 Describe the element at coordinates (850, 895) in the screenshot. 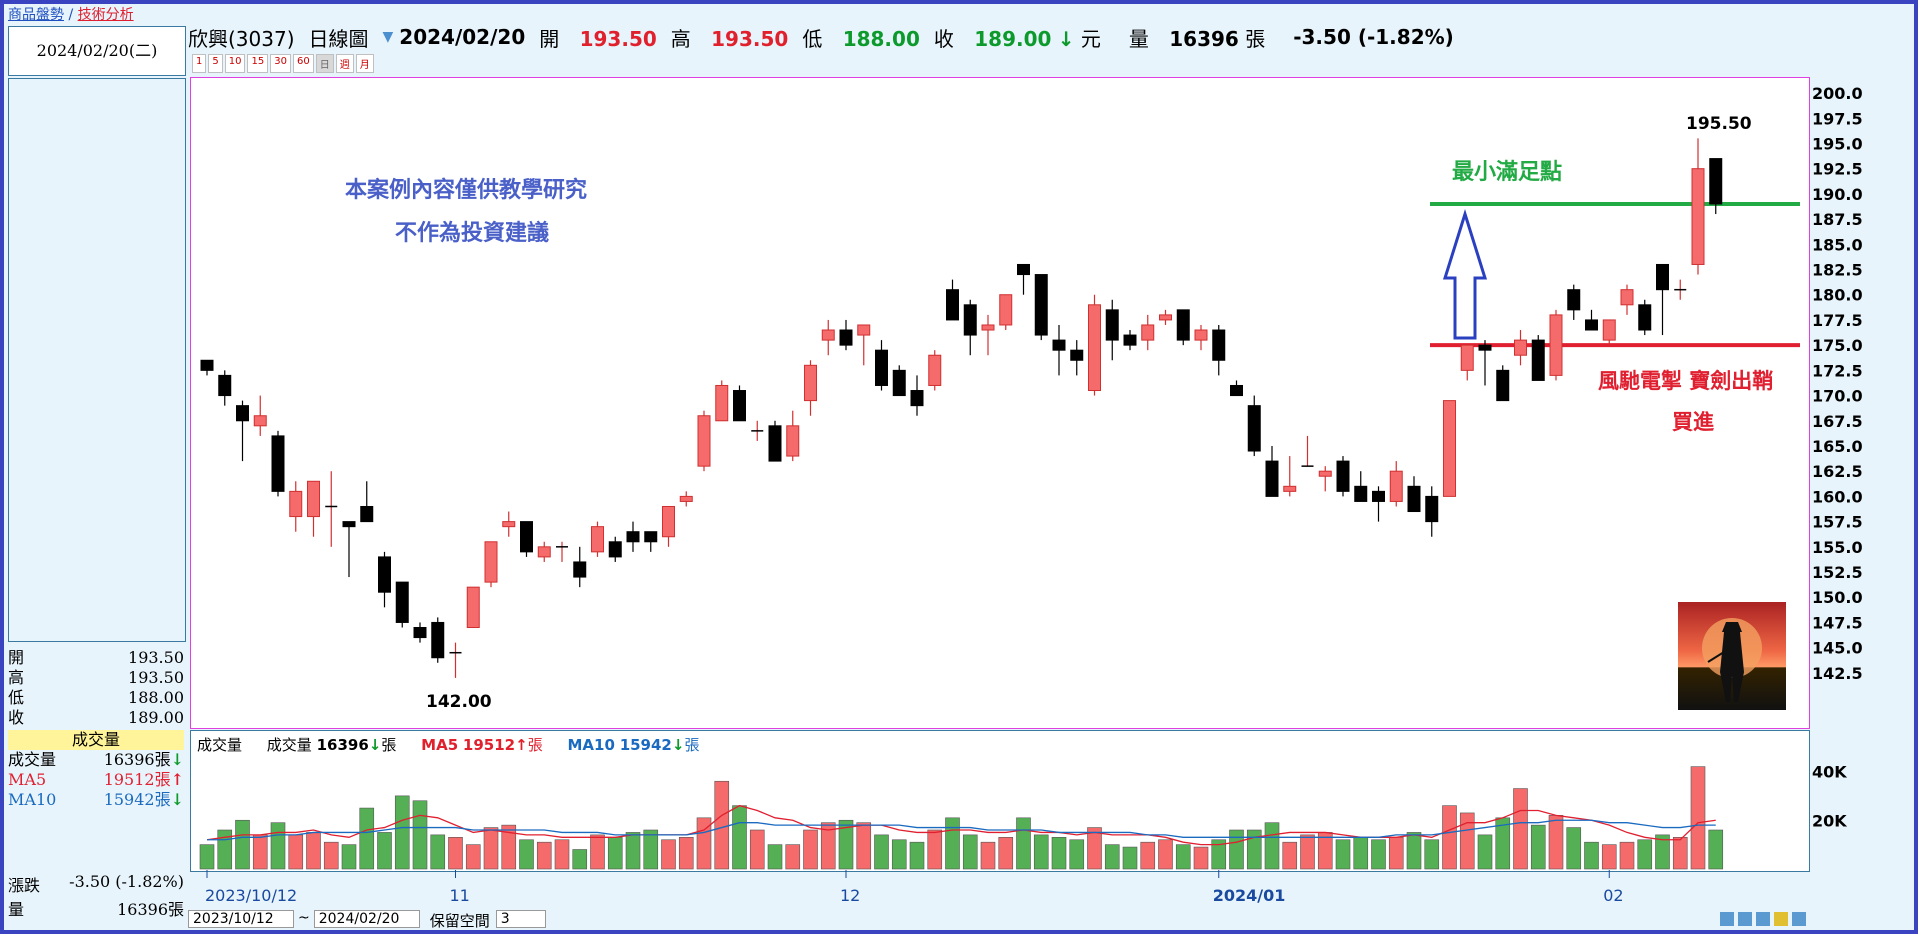

I see `x-tick-label: 12` at that location.